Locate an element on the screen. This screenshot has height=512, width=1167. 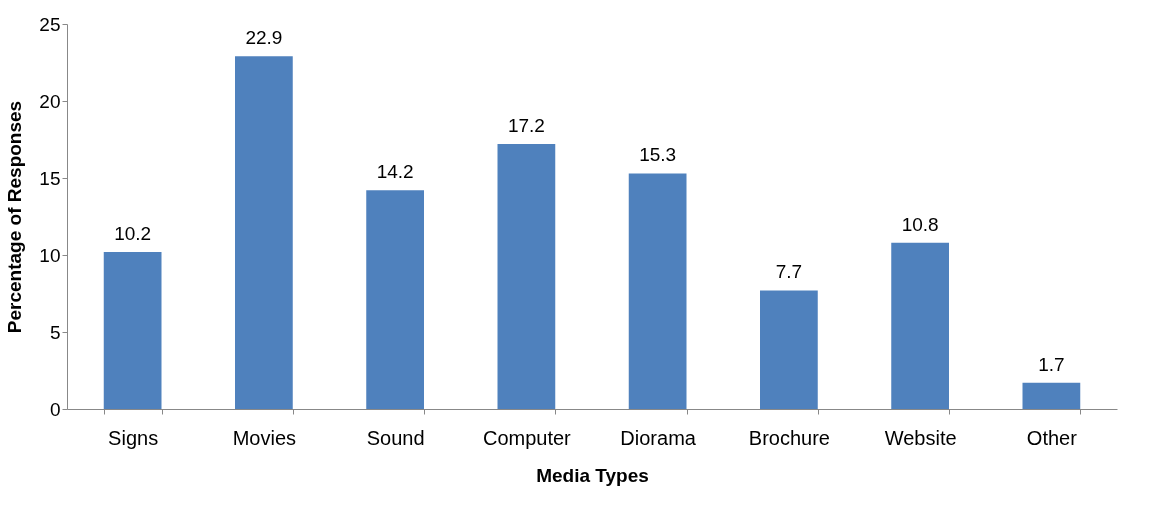
x-axis-title: Media Types is located at coordinates (592, 475).